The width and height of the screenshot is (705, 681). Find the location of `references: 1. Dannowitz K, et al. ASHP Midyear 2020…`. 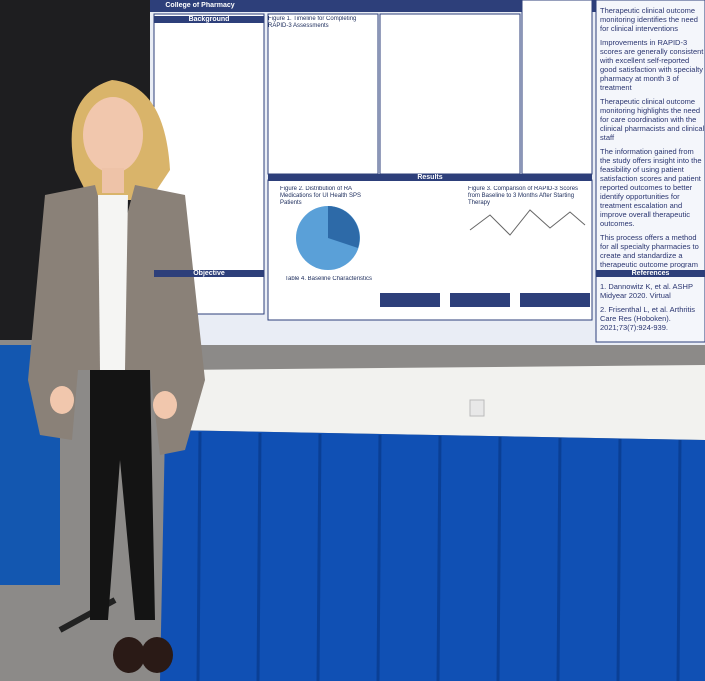

references: 1. Dannowitz K, et al. ASHP Midyear 2020… is located at coordinates (652, 310).